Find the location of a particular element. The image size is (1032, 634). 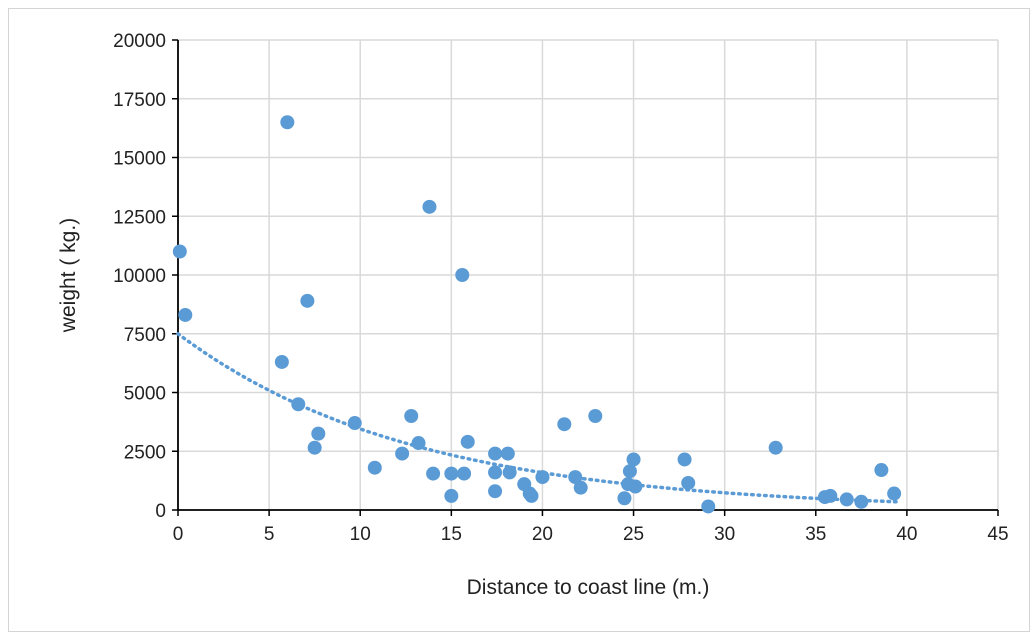

y-tick-label: 20000 is located at coordinates (139, 41).